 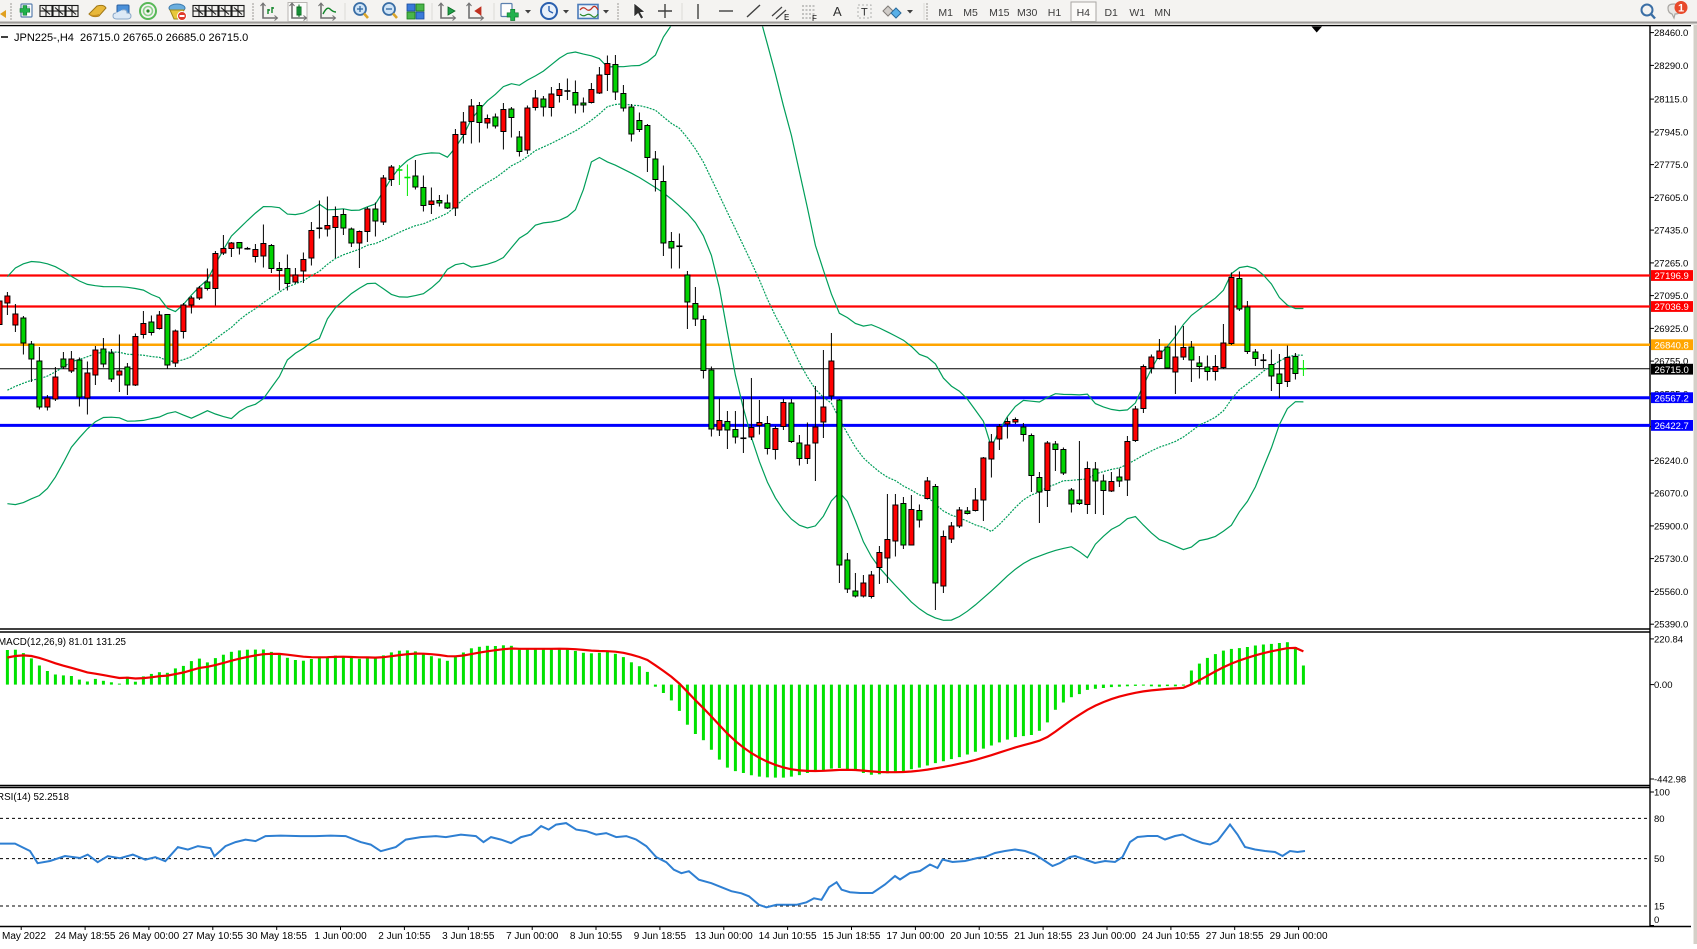 What do you see at coordinates (1672, 345) in the screenshot?
I see `svg-text: 26840.8` at bounding box center [1672, 345].